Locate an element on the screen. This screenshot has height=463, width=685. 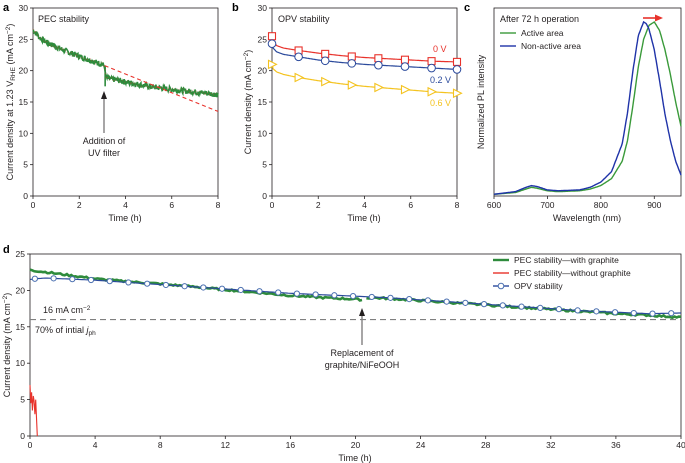
y-tick-label-b-5: 5 is located at coordinates (264, 165).